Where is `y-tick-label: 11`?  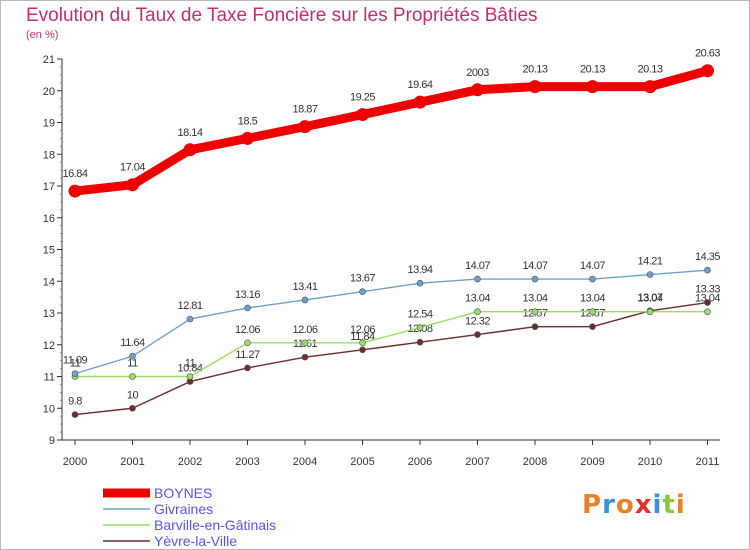 y-tick-label: 11 is located at coordinates (49, 378).